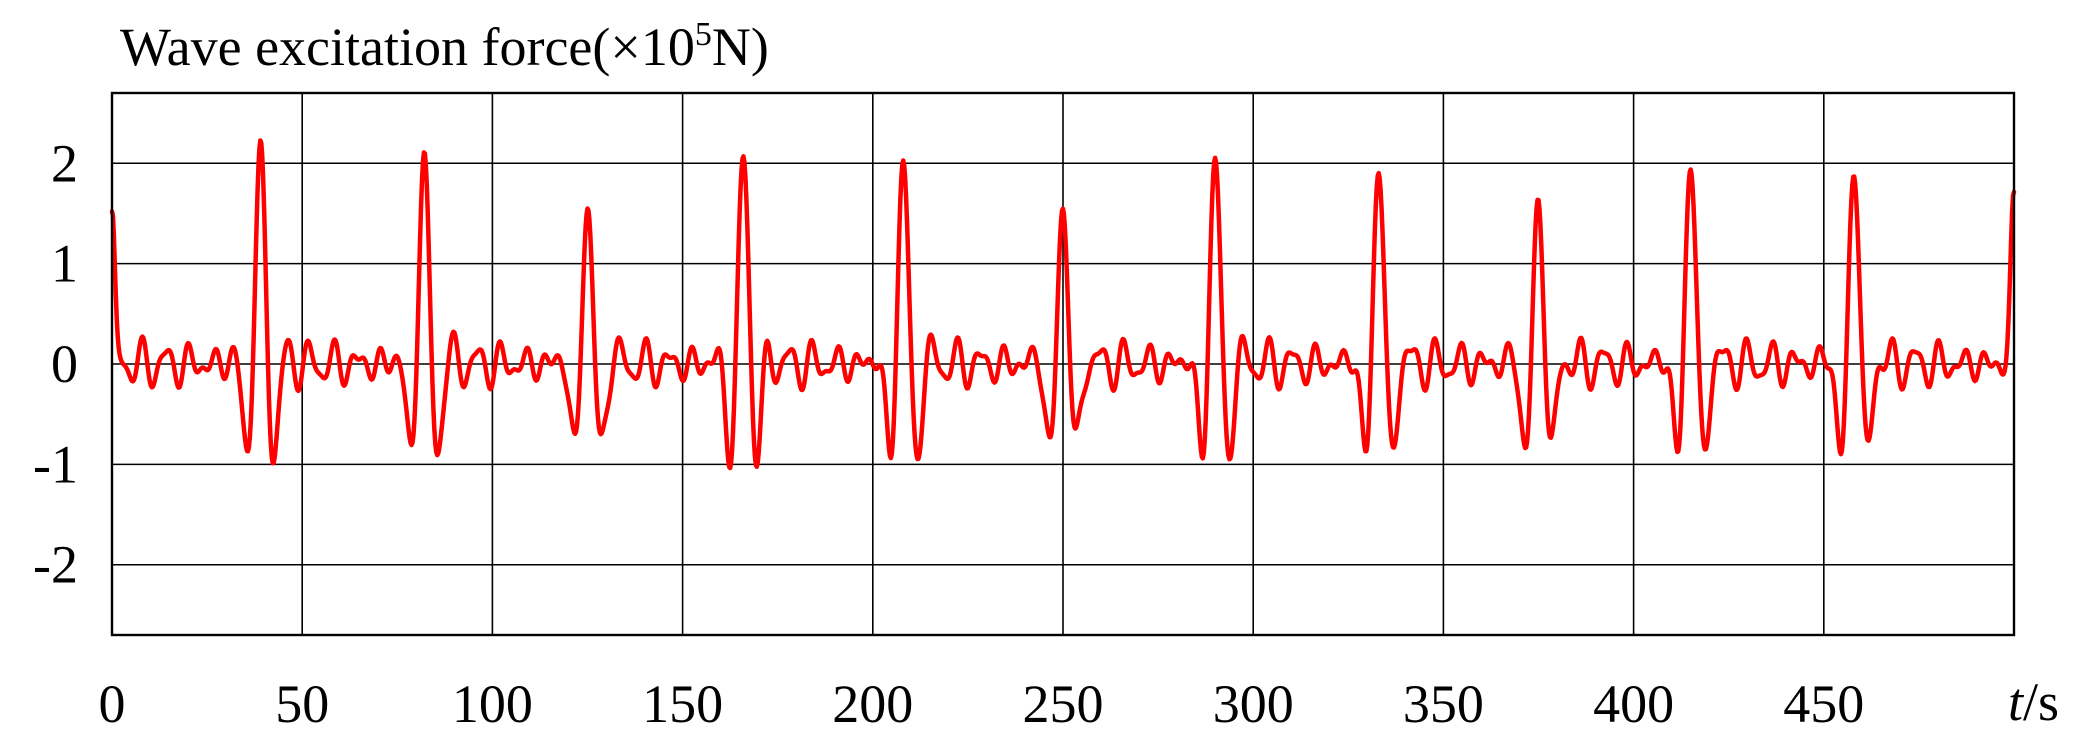  Describe the element at coordinates (444, 46) in the screenshot. I see `chart-title: Wave excitation force(×105N)` at that location.